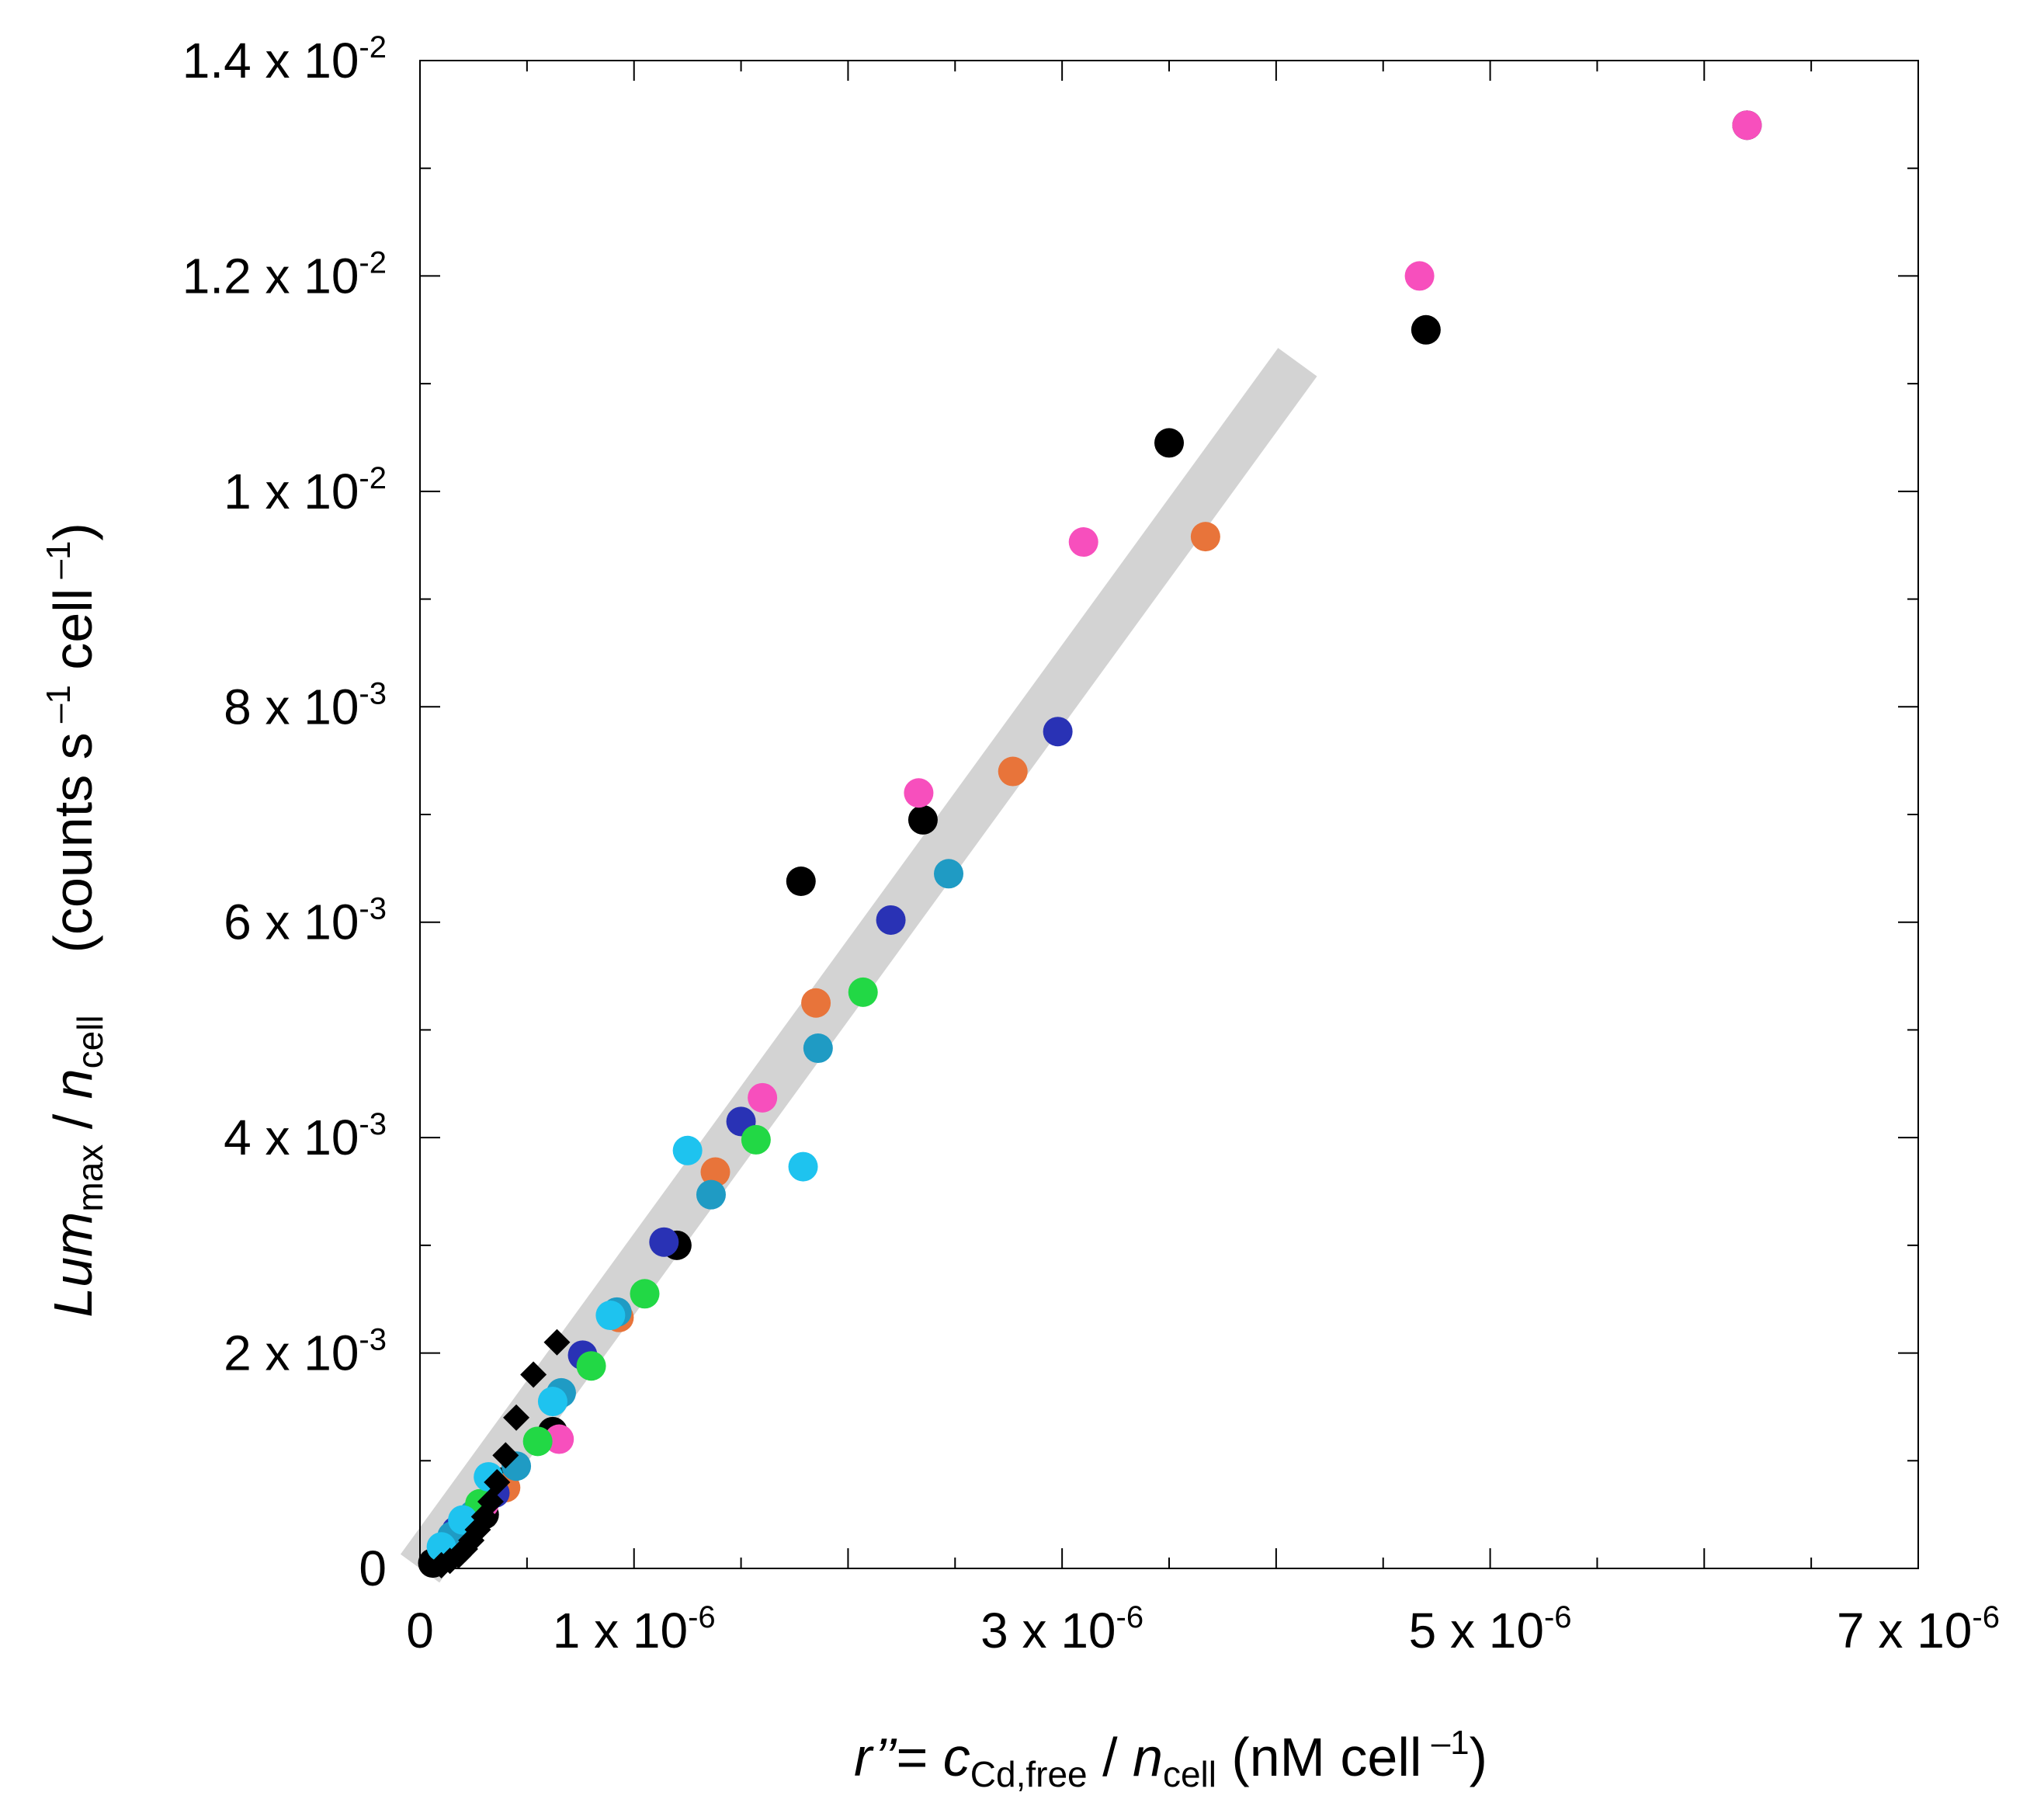 This screenshot has height=1813, width=2044. What do you see at coordinates (73, 531) in the screenshot?
I see `y-title-unit-close: )` at bounding box center [73, 531].